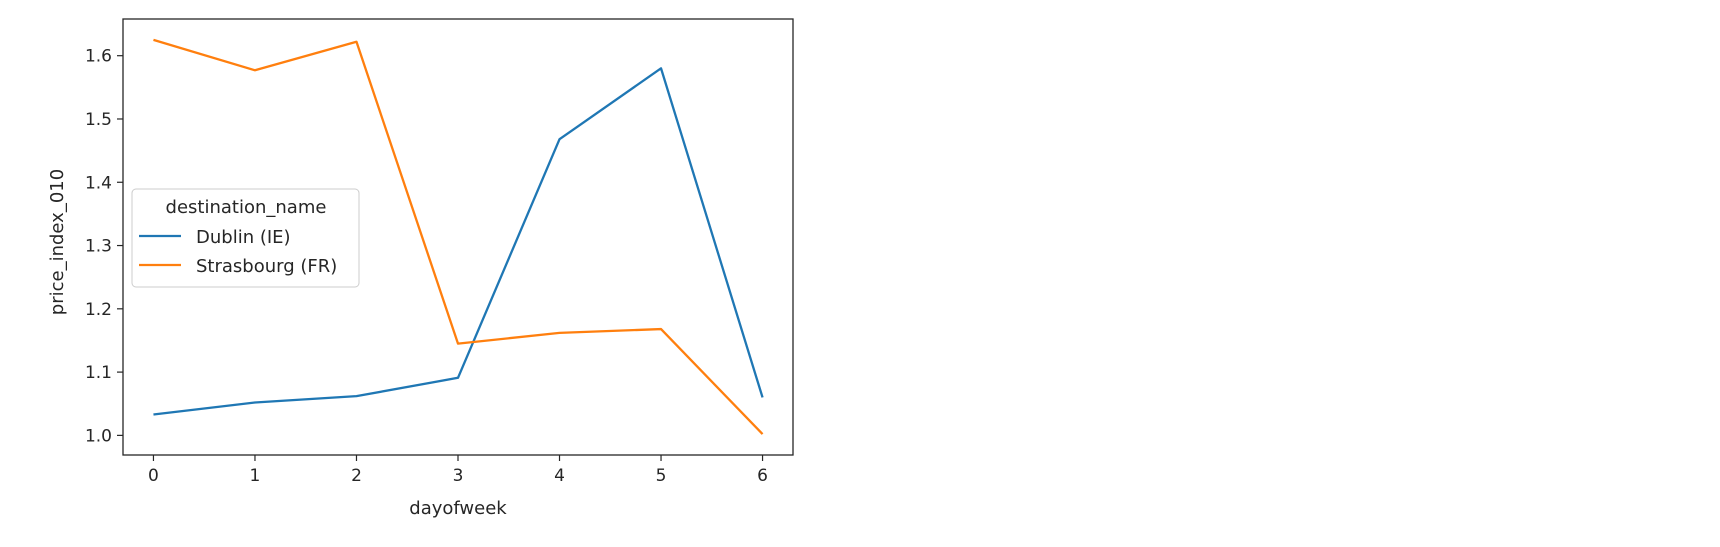  I want to click on legend-label-strasbourg: Strasbourg (FR), so click(266, 266).